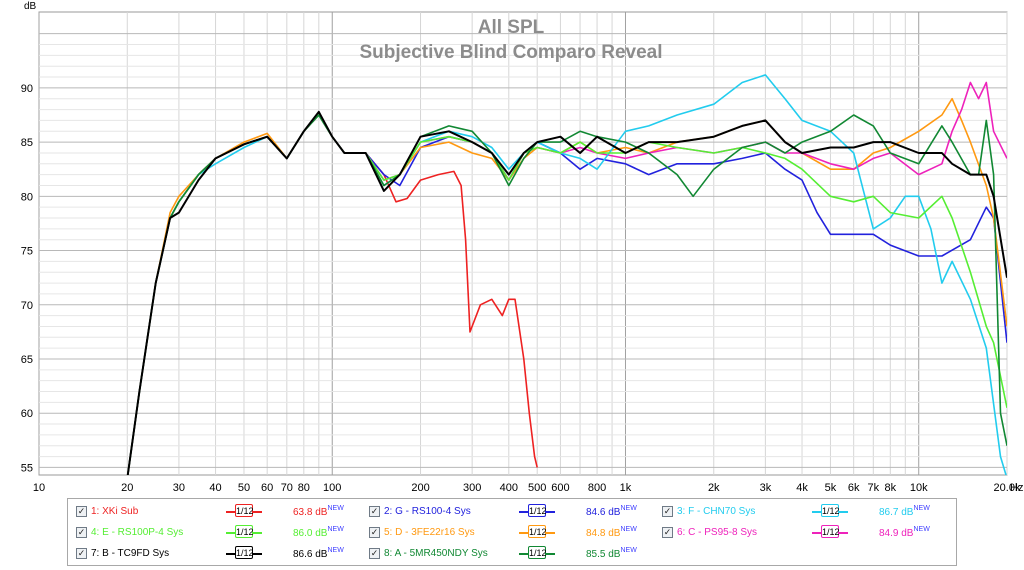 This screenshot has height=570, width=1024. I want to click on x-tick-label: 30, so click(179, 488).